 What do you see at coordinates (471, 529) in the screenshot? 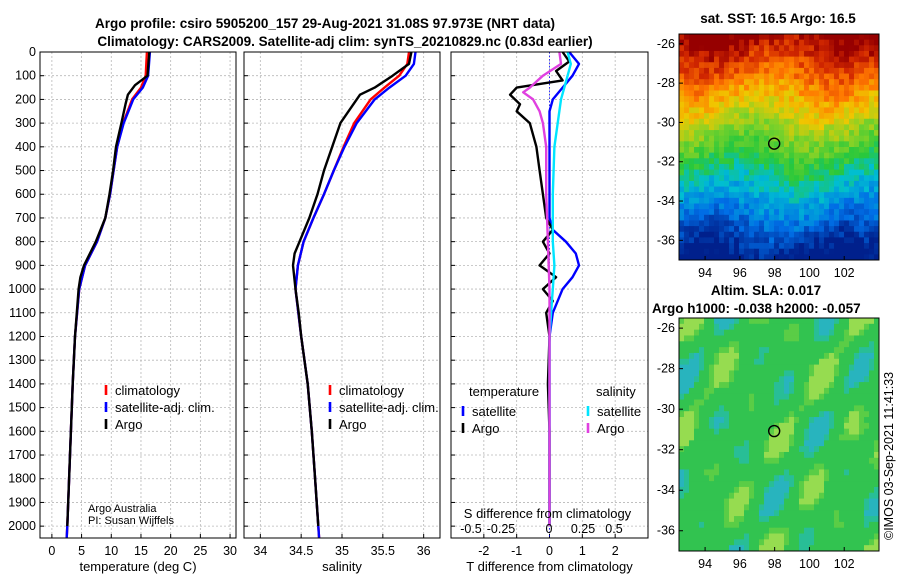
I see `salinity-diff-tick-label: -0.5` at bounding box center [471, 529].